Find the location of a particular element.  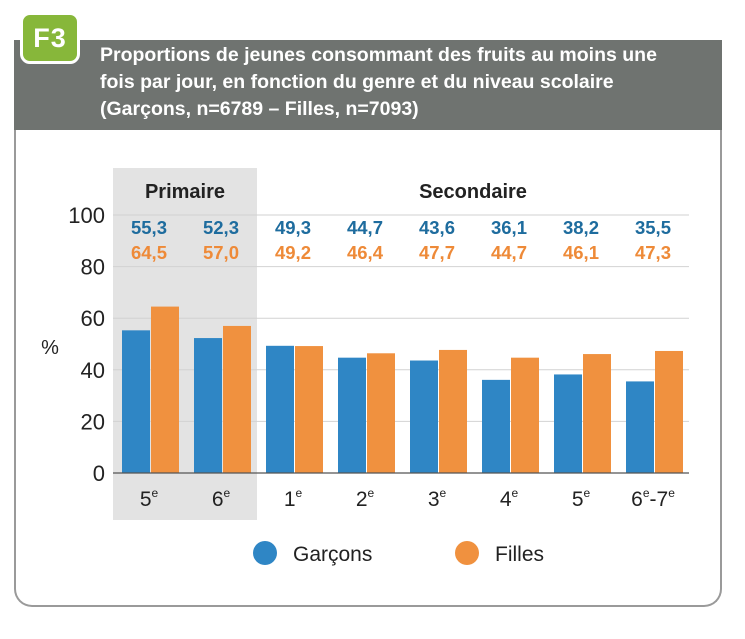

value-label-garcons: 36,1 is located at coordinates (509, 227).